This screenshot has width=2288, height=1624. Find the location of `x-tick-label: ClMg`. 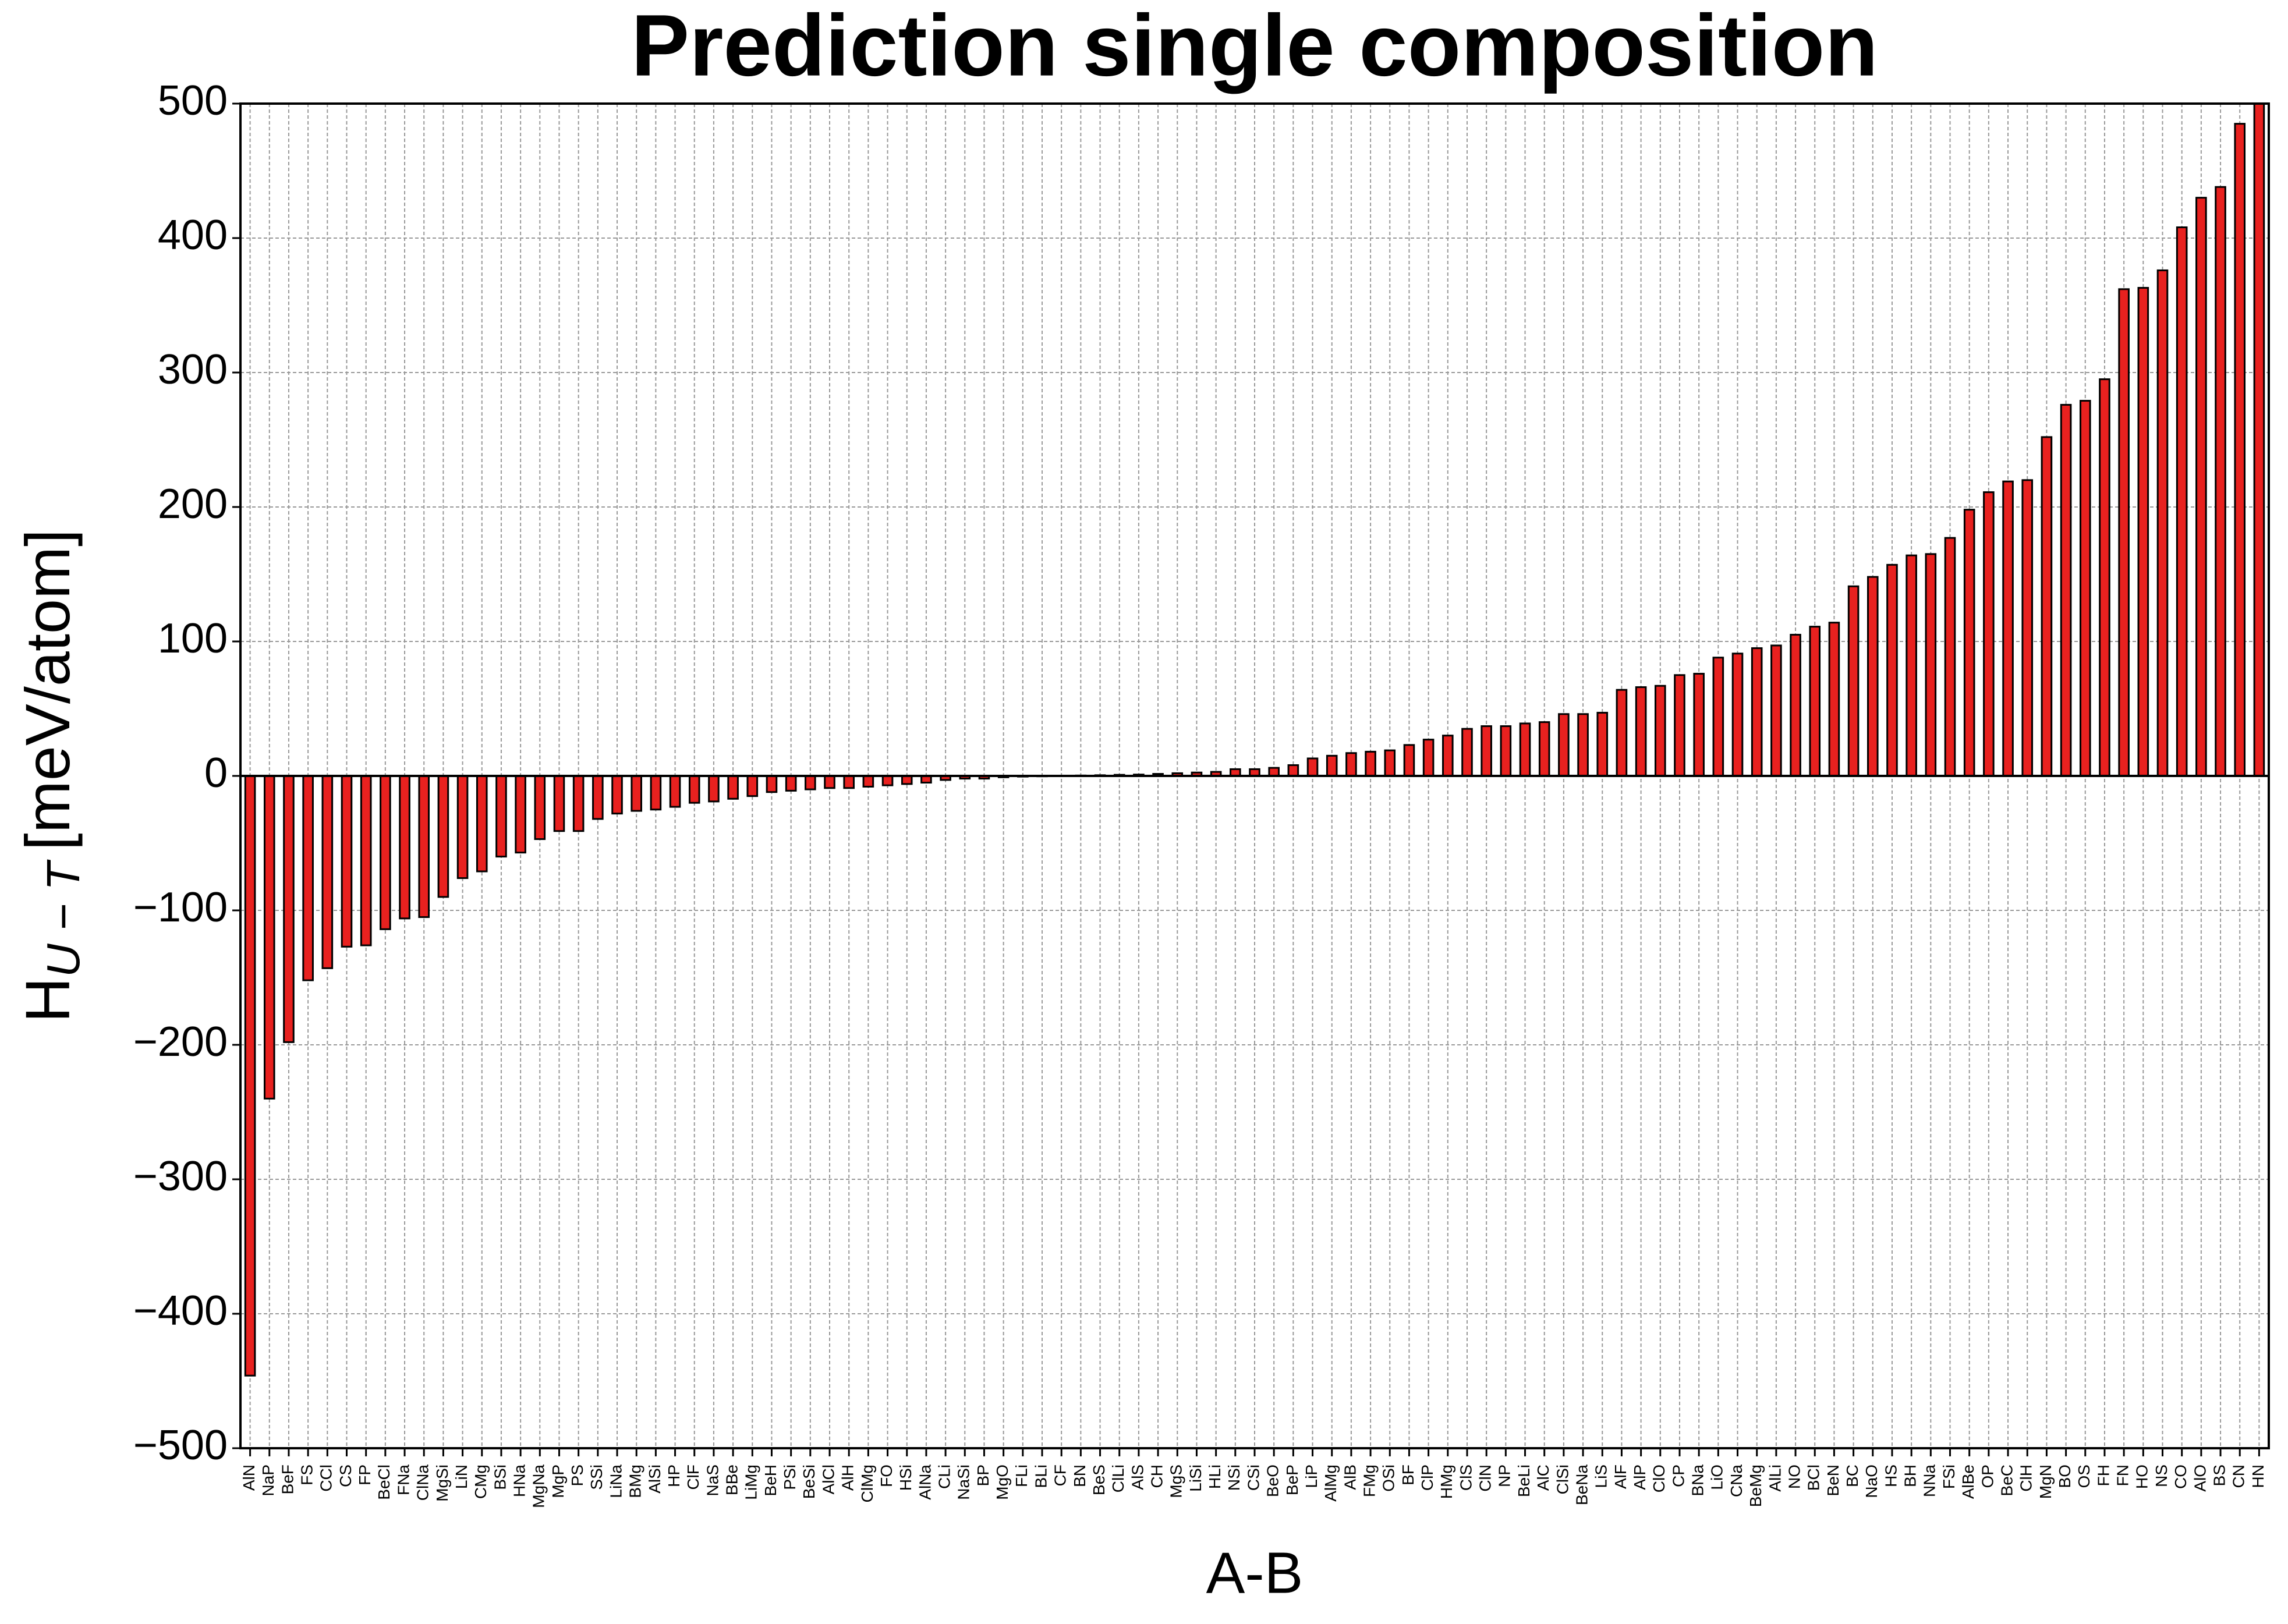

x-tick-label: ClMg is located at coordinates (867, 1483).